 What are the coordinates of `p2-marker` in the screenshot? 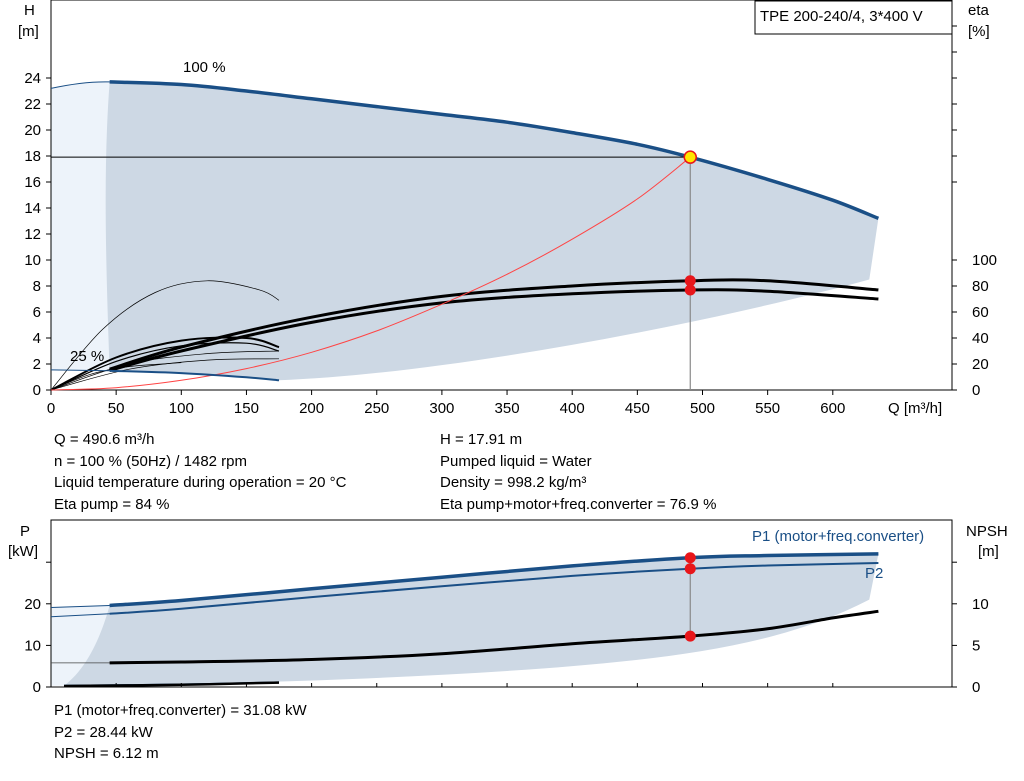 It's located at (690, 569).